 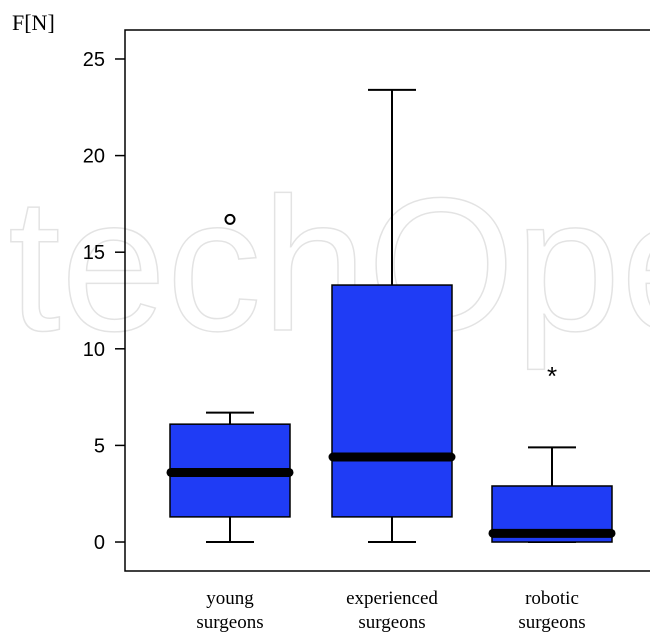 What do you see at coordinates (99, 543) in the screenshot?
I see `y-tick-label: 0` at bounding box center [99, 543].